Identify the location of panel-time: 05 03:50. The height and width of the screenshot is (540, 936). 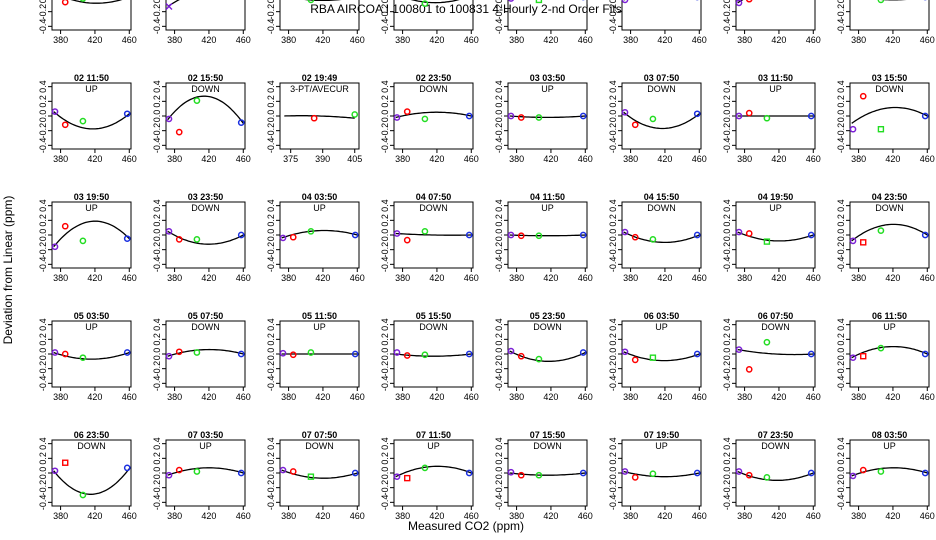
(92, 316).